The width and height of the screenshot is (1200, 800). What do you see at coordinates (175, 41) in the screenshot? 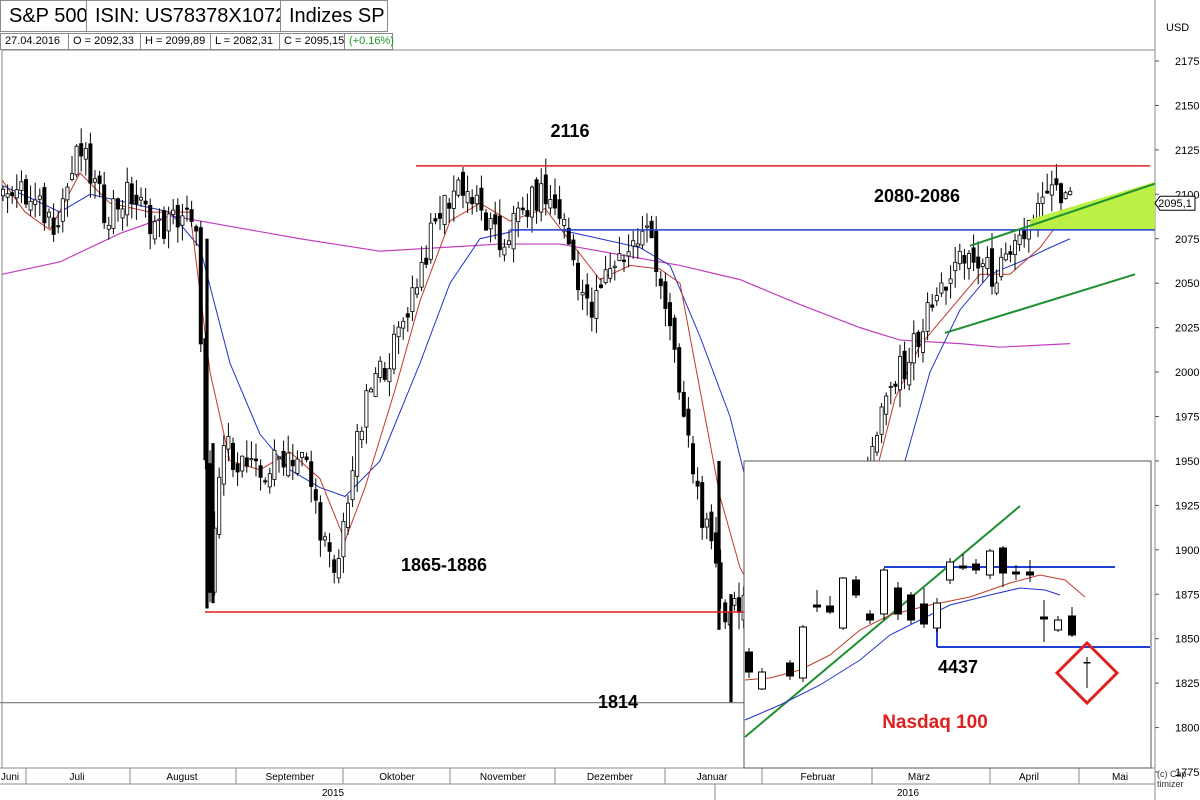
I see `high-value: H = 2099,89` at bounding box center [175, 41].